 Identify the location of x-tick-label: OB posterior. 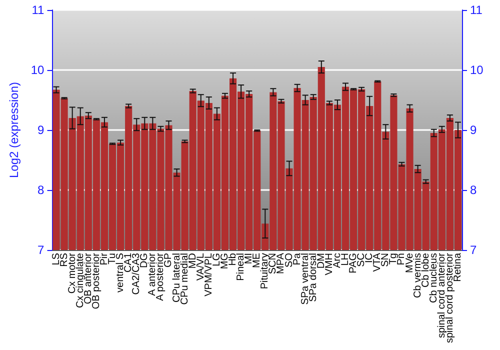
(96, 281).